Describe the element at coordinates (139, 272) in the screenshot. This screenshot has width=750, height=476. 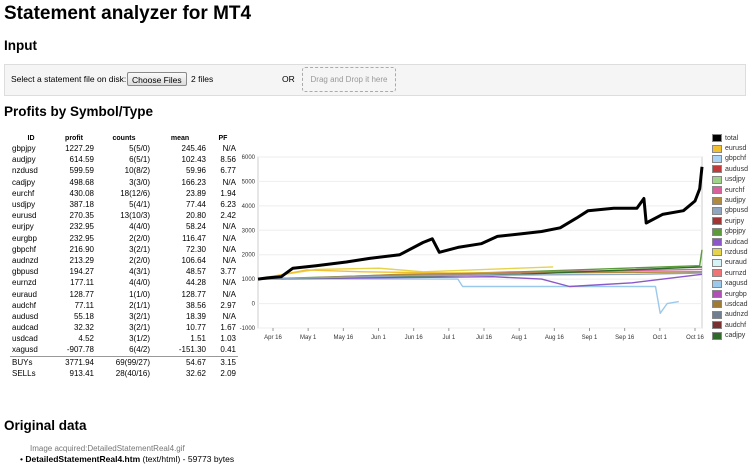
I see `table-cell: 4(3/1)` at that location.